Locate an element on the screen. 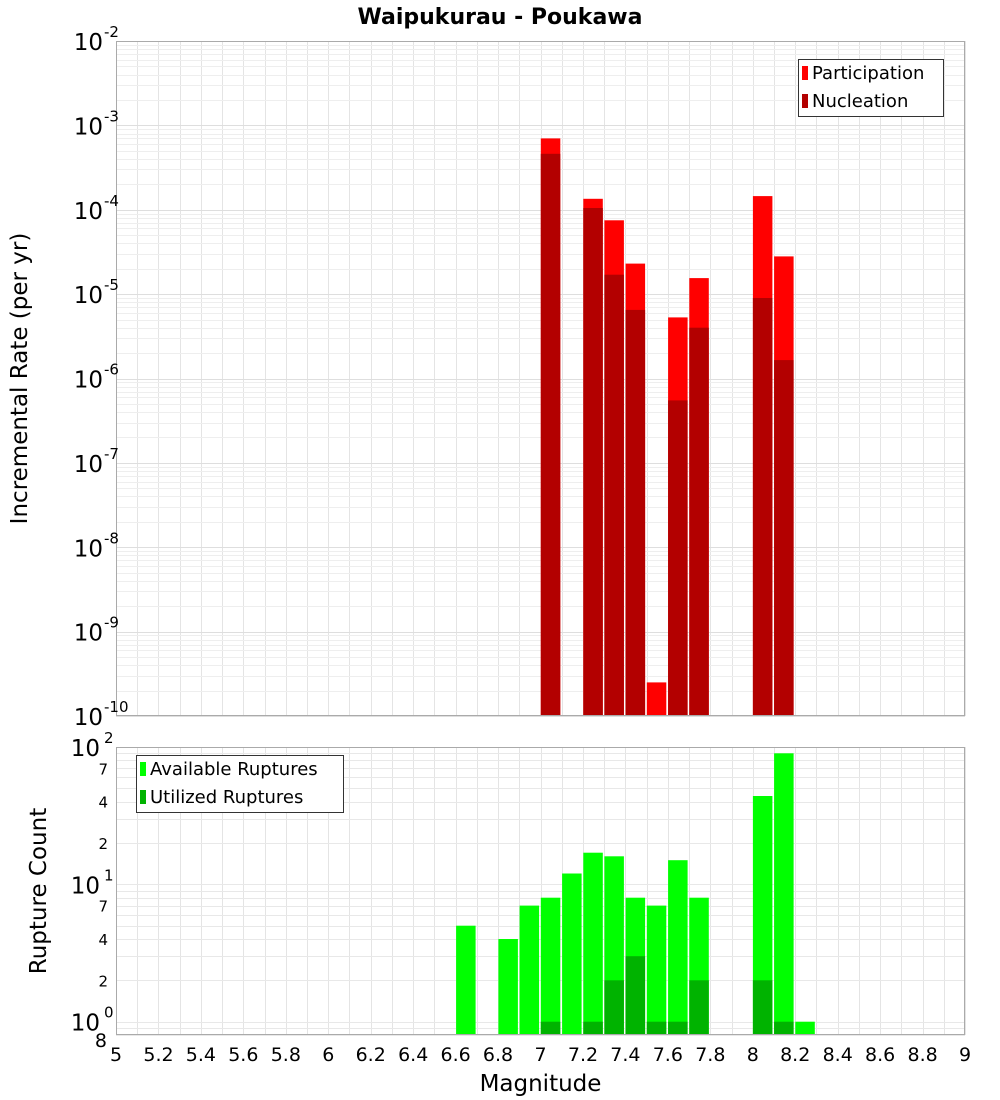  magnitude-x-tick: 8.6 is located at coordinates (880, 1055).